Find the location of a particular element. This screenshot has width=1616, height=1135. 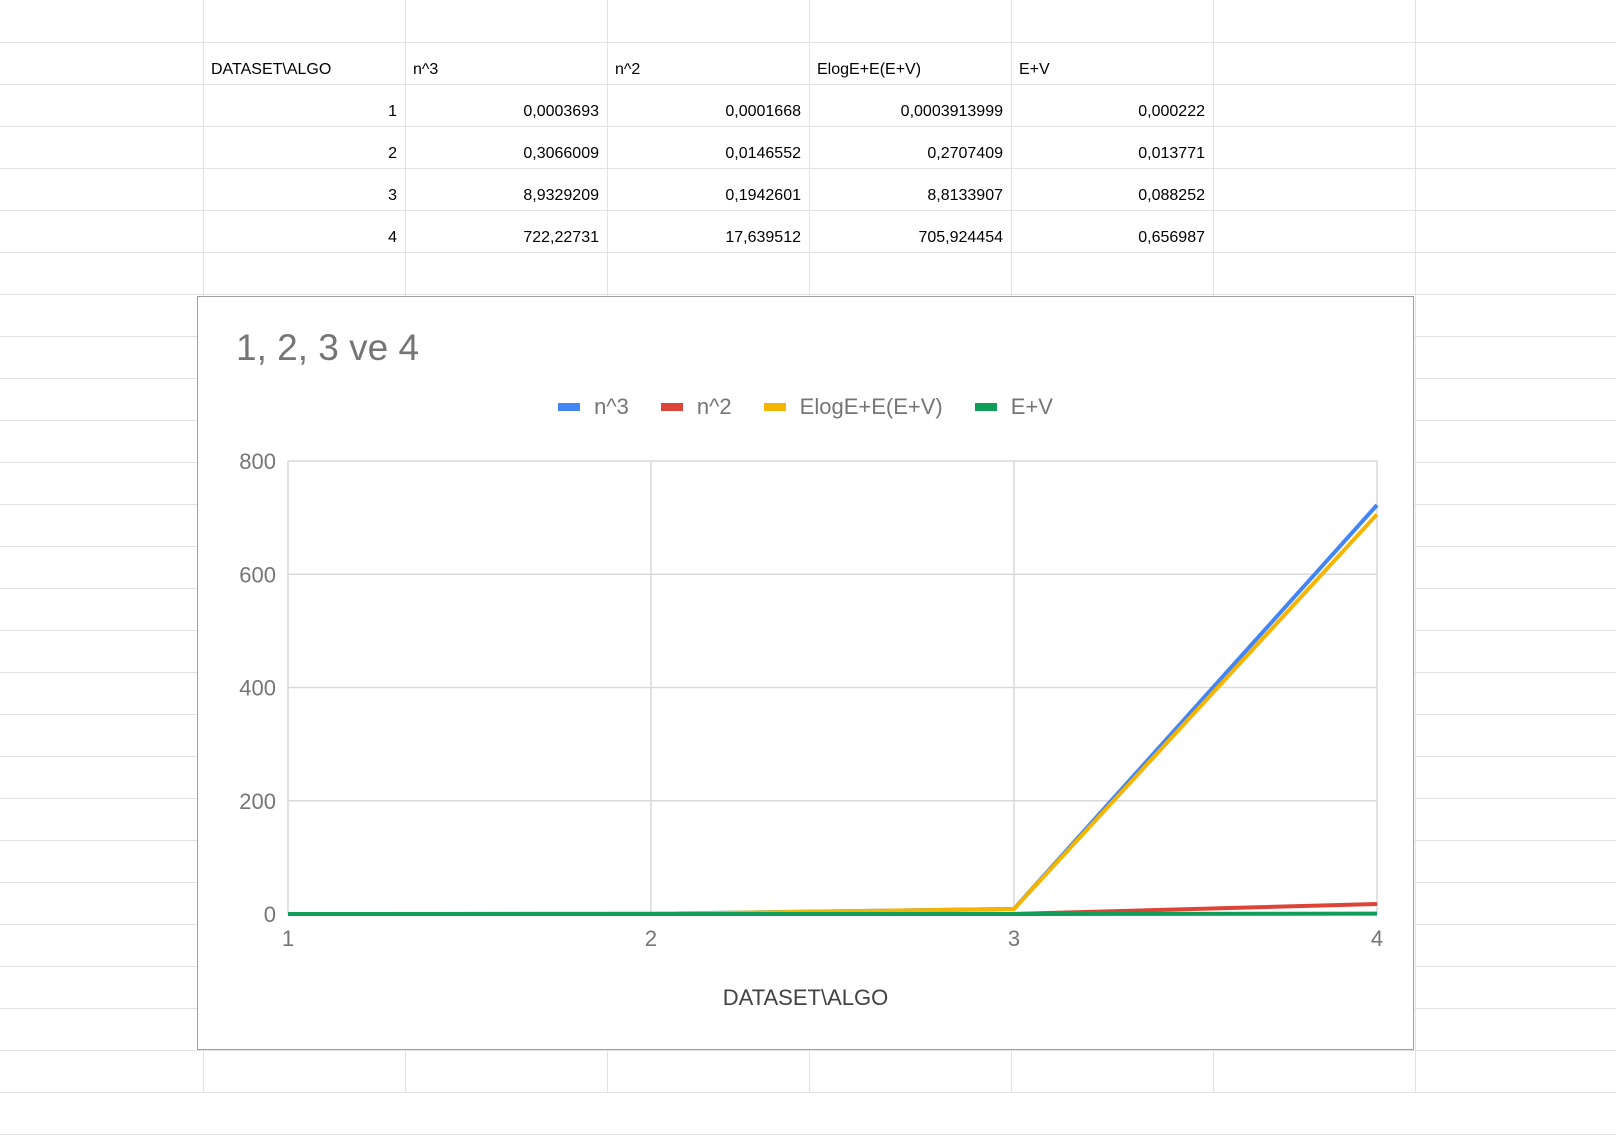

table-cell: 0,0001668 is located at coordinates (708, 112).